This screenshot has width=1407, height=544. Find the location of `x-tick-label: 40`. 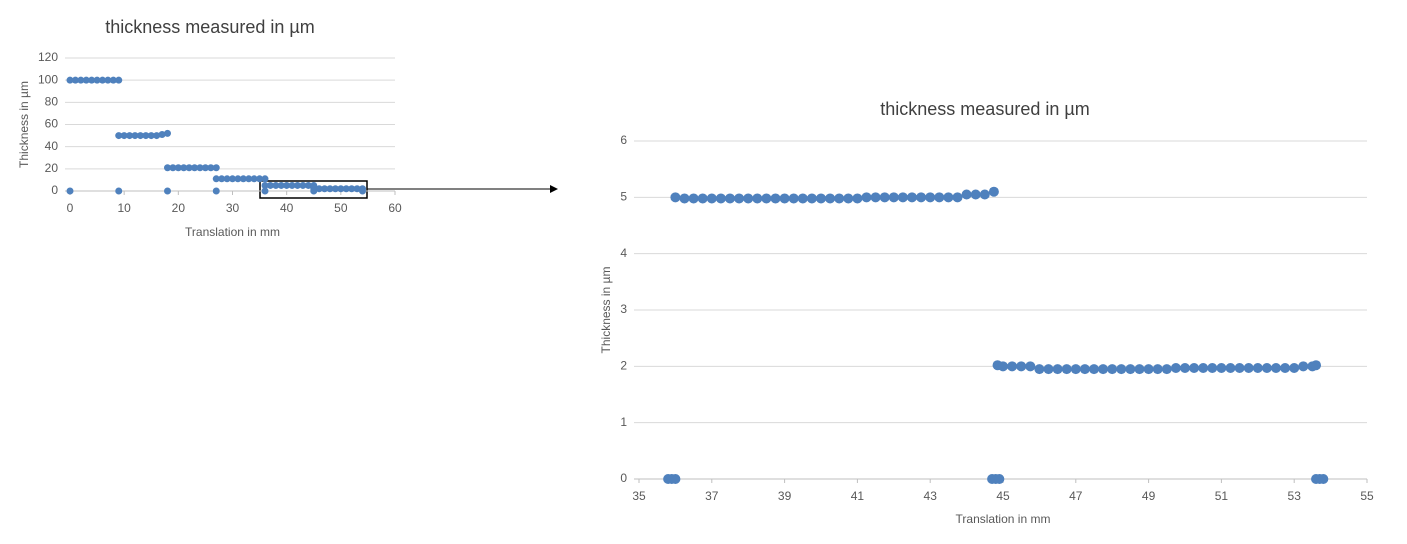

x-tick-label: 40 is located at coordinates (287, 208).